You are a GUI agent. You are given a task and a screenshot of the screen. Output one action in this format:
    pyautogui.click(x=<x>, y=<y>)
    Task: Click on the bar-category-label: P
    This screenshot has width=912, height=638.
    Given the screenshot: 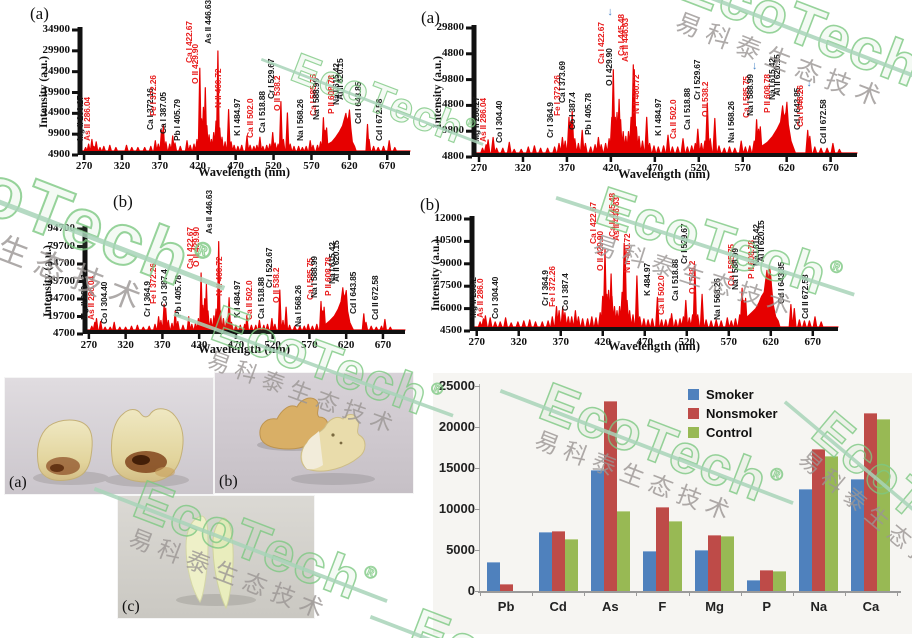 What is the action you would take?
    pyautogui.click(x=767, y=606)
    